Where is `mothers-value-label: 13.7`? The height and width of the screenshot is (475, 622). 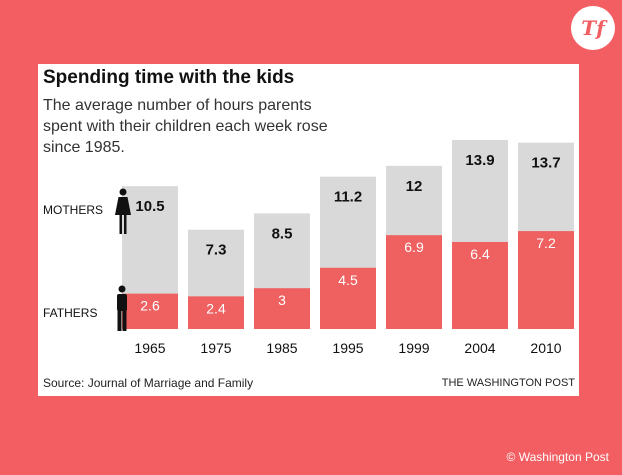
mothers-value-label: 13.7 is located at coordinates (545, 163).